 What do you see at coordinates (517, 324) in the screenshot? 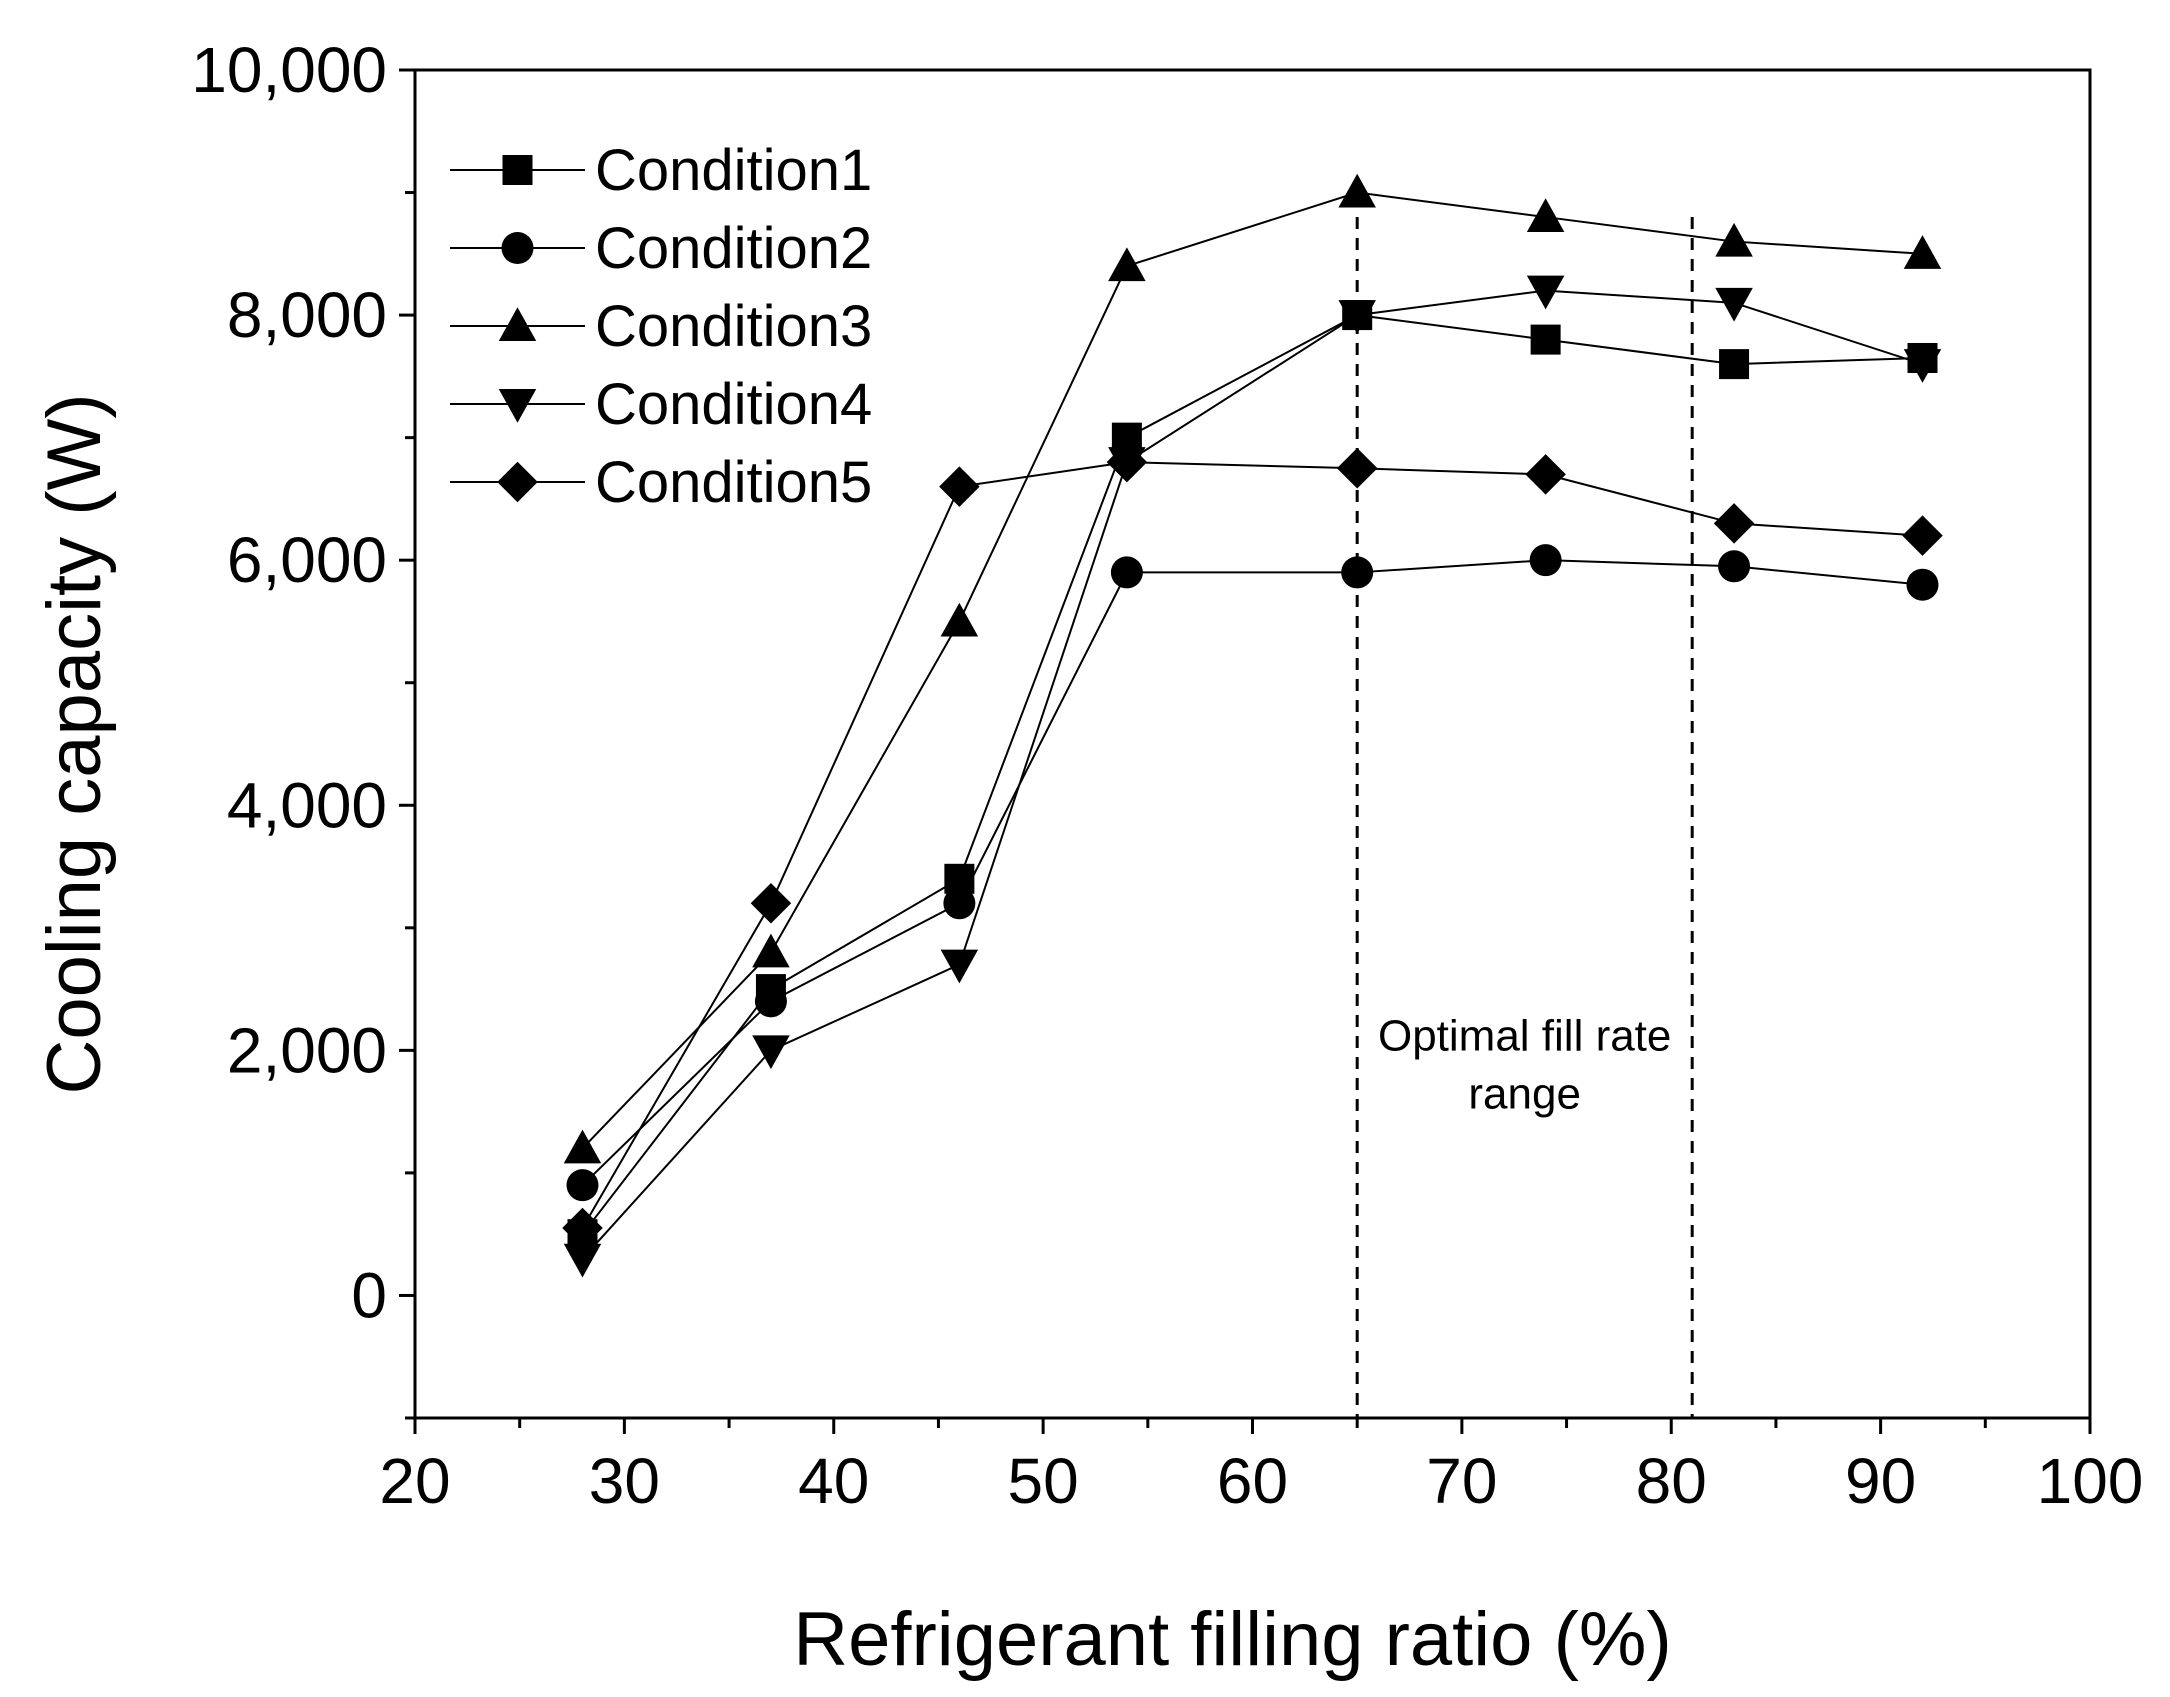
I see `legend-marker-condition3` at bounding box center [517, 324].